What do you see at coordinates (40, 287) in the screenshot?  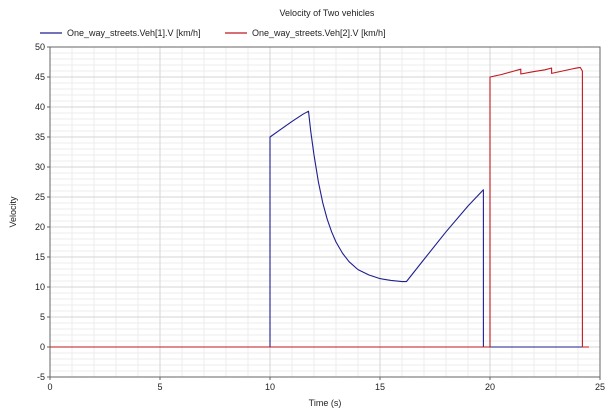 I see `y-tick-label: 10` at bounding box center [40, 287].